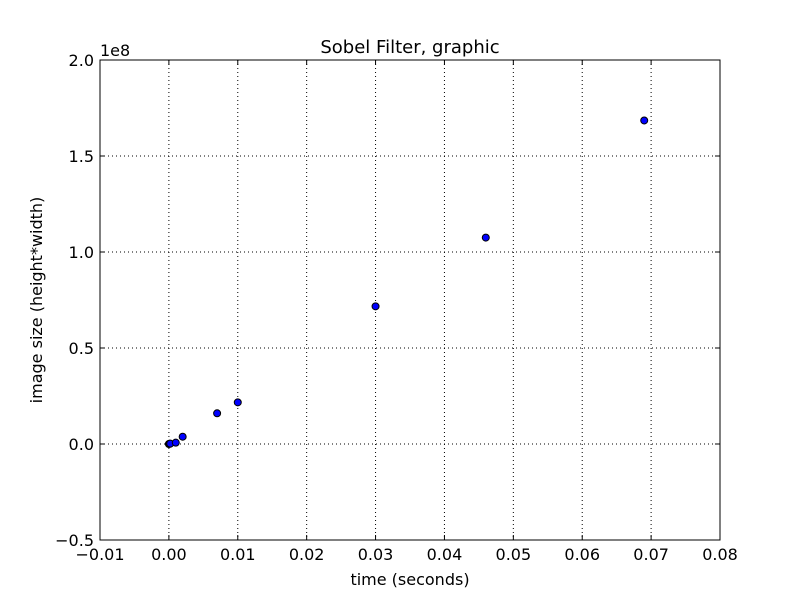 The image size is (800, 600). Describe the element at coordinates (36, 300) in the screenshot. I see `y-axis-label: image size (height*width)` at that location.